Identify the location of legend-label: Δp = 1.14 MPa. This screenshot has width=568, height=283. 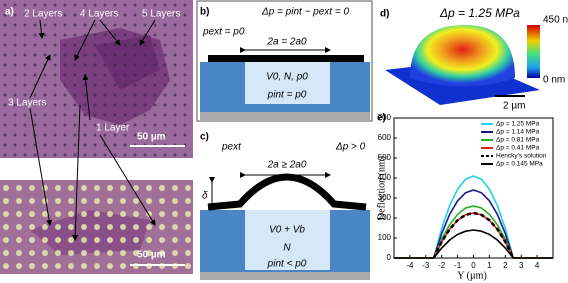
(518, 132).